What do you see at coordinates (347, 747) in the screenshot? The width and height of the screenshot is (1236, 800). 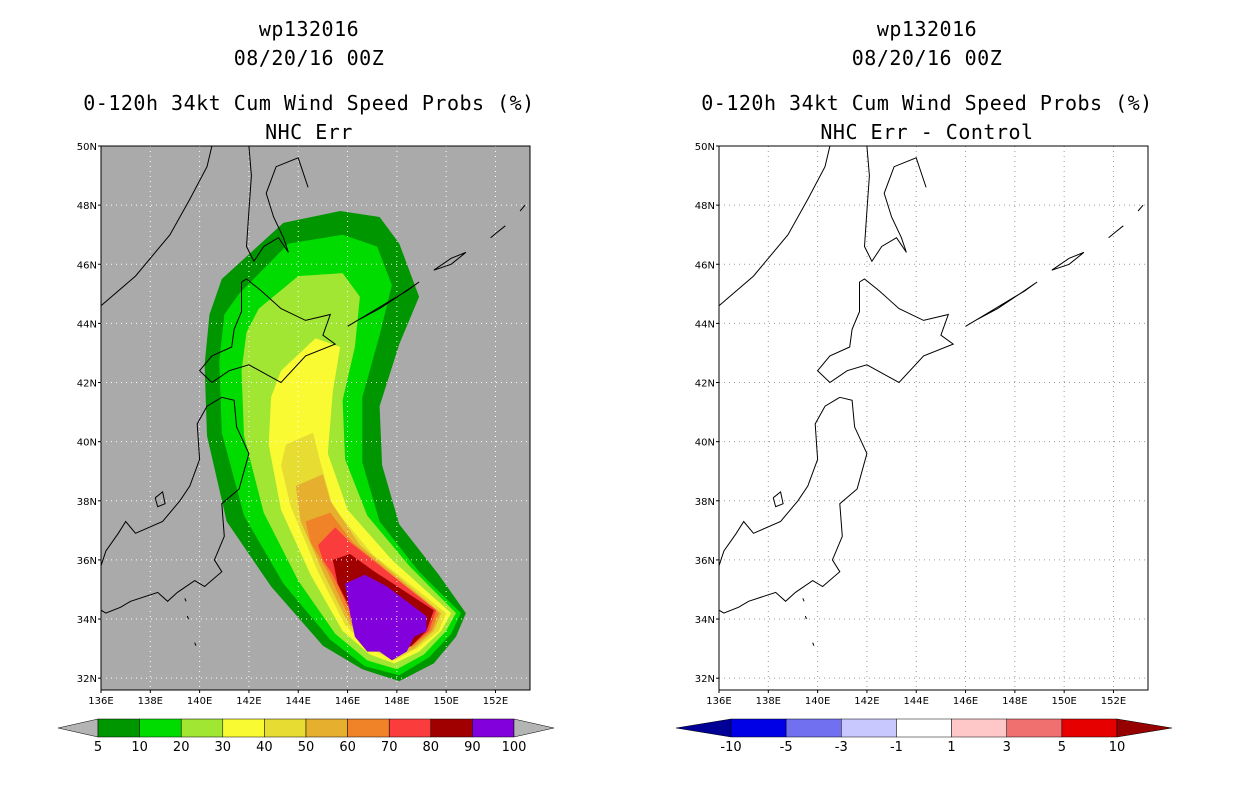 I see `colorbar-label: 60` at bounding box center [347, 747].